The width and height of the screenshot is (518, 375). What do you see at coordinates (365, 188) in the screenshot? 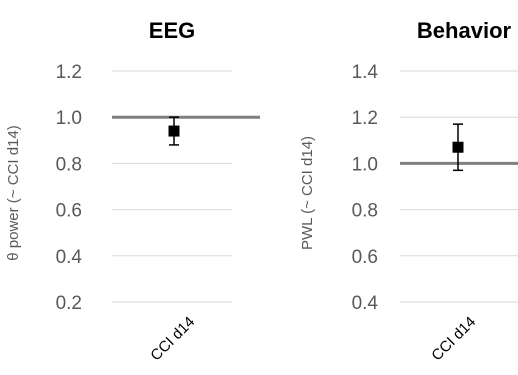
I see `y-tick-labels: 0.4 0.6 0.8 1.0 1.2 1.4` at bounding box center [365, 188].